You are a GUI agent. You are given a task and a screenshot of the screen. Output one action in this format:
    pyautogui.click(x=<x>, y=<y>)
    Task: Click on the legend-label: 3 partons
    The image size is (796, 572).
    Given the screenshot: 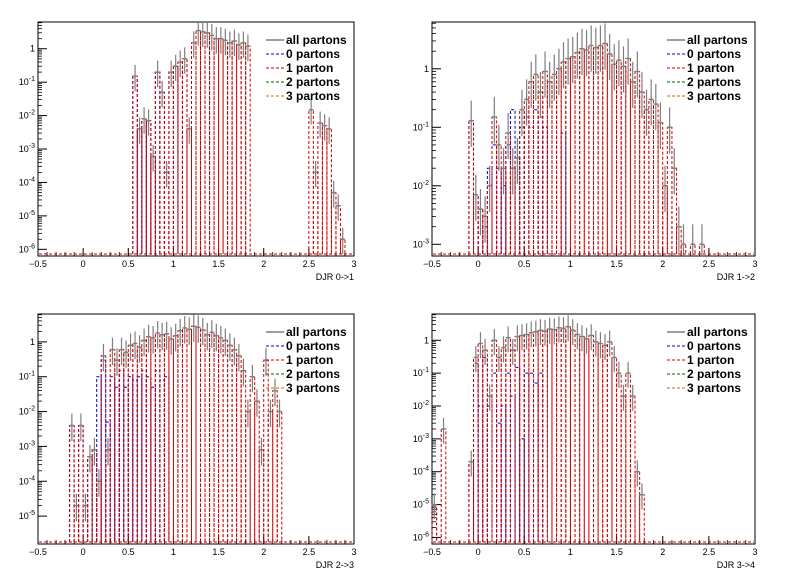 What is the action you would take?
    pyautogui.click(x=714, y=388)
    